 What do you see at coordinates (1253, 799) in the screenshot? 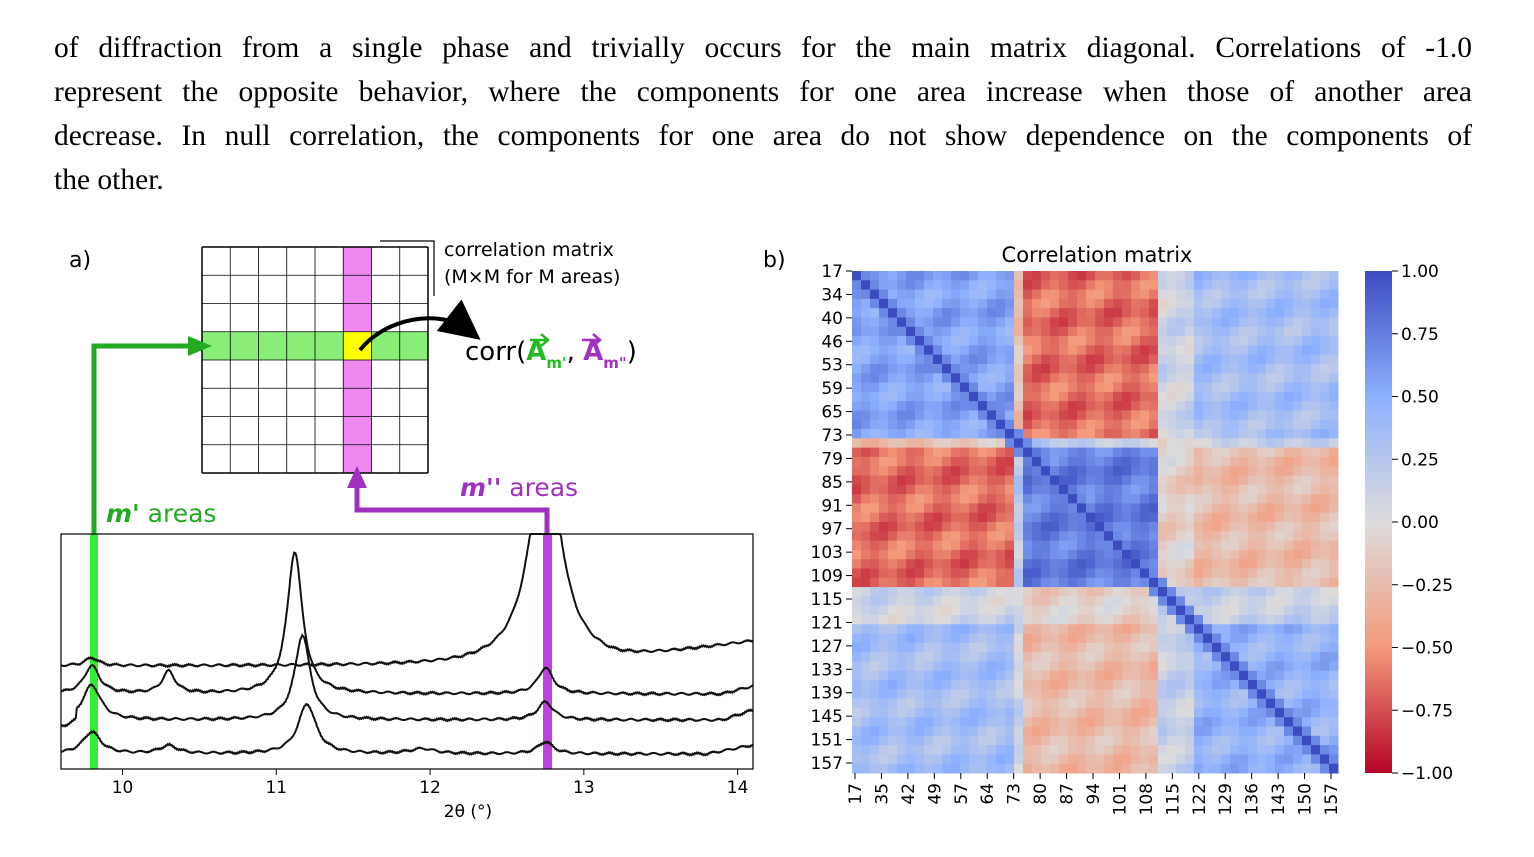
I see `heatmap-x-tick-label: 136` at bounding box center [1253, 799].